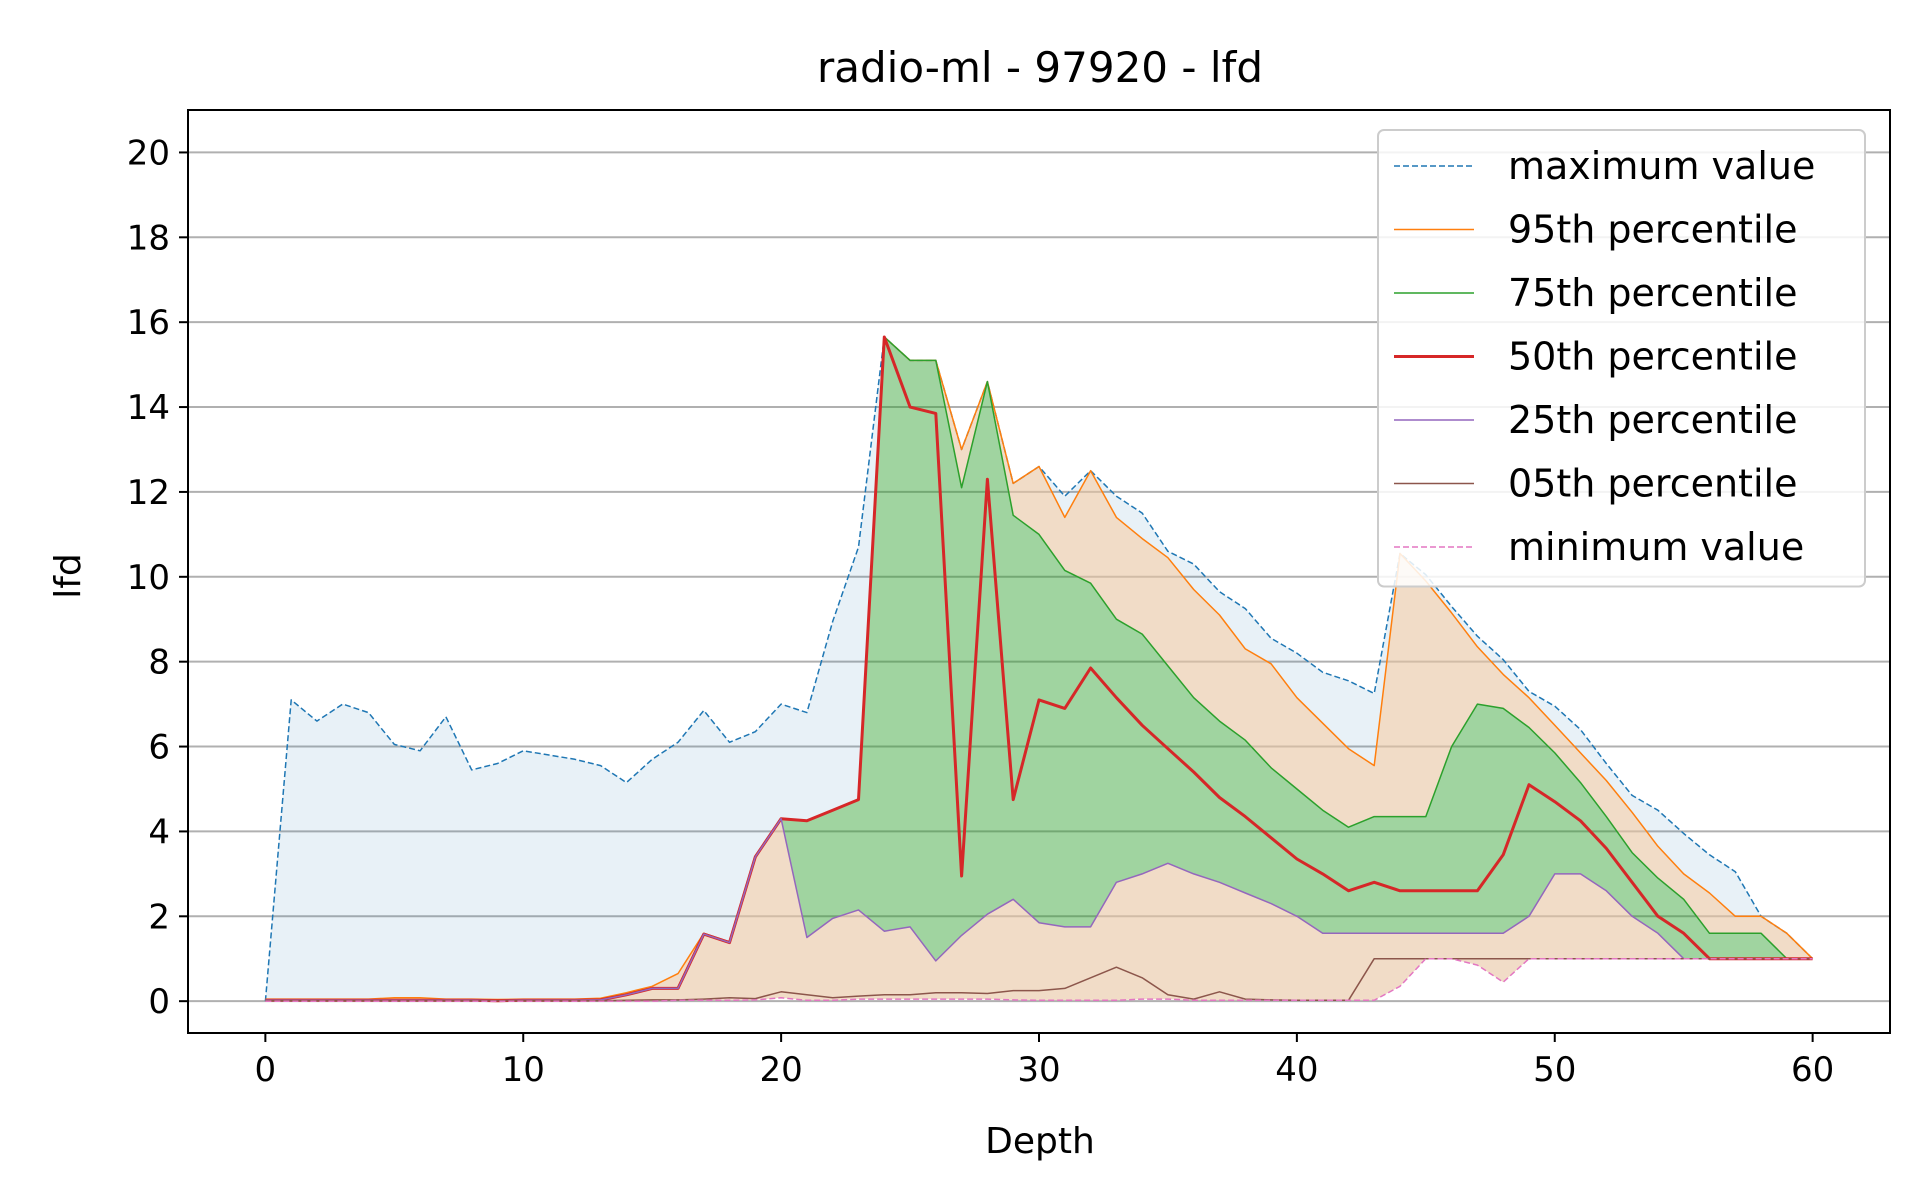  What do you see at coordinates (159, 748) in the screenshot?
I see `y-tick-label: 6` at bounding box center [159, 748].